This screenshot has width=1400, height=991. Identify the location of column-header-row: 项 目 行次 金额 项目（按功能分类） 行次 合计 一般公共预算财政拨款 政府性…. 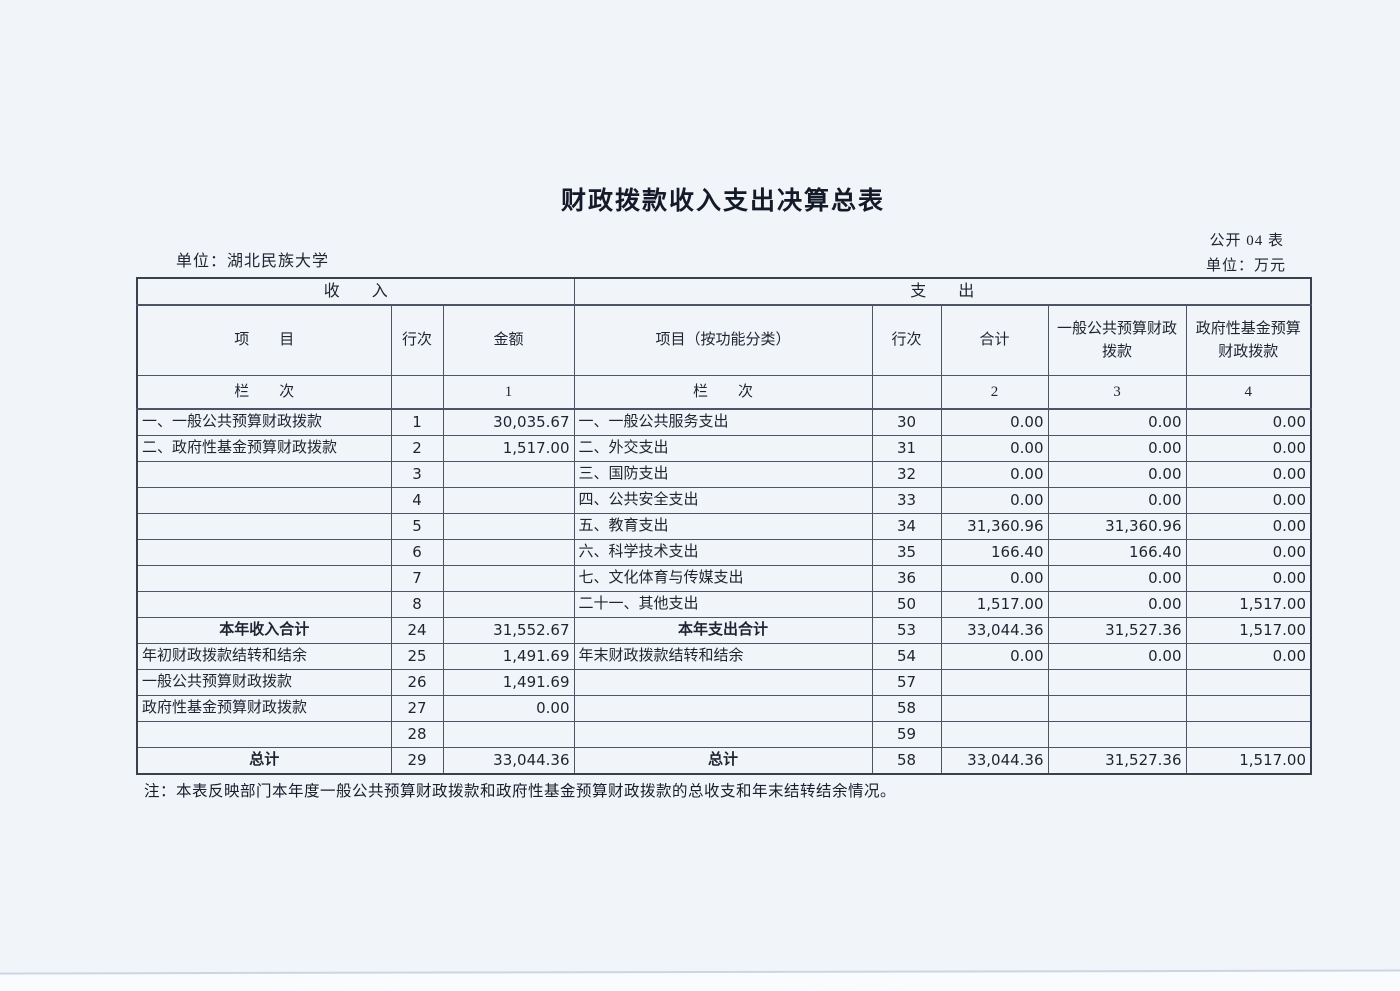
(724, 340).